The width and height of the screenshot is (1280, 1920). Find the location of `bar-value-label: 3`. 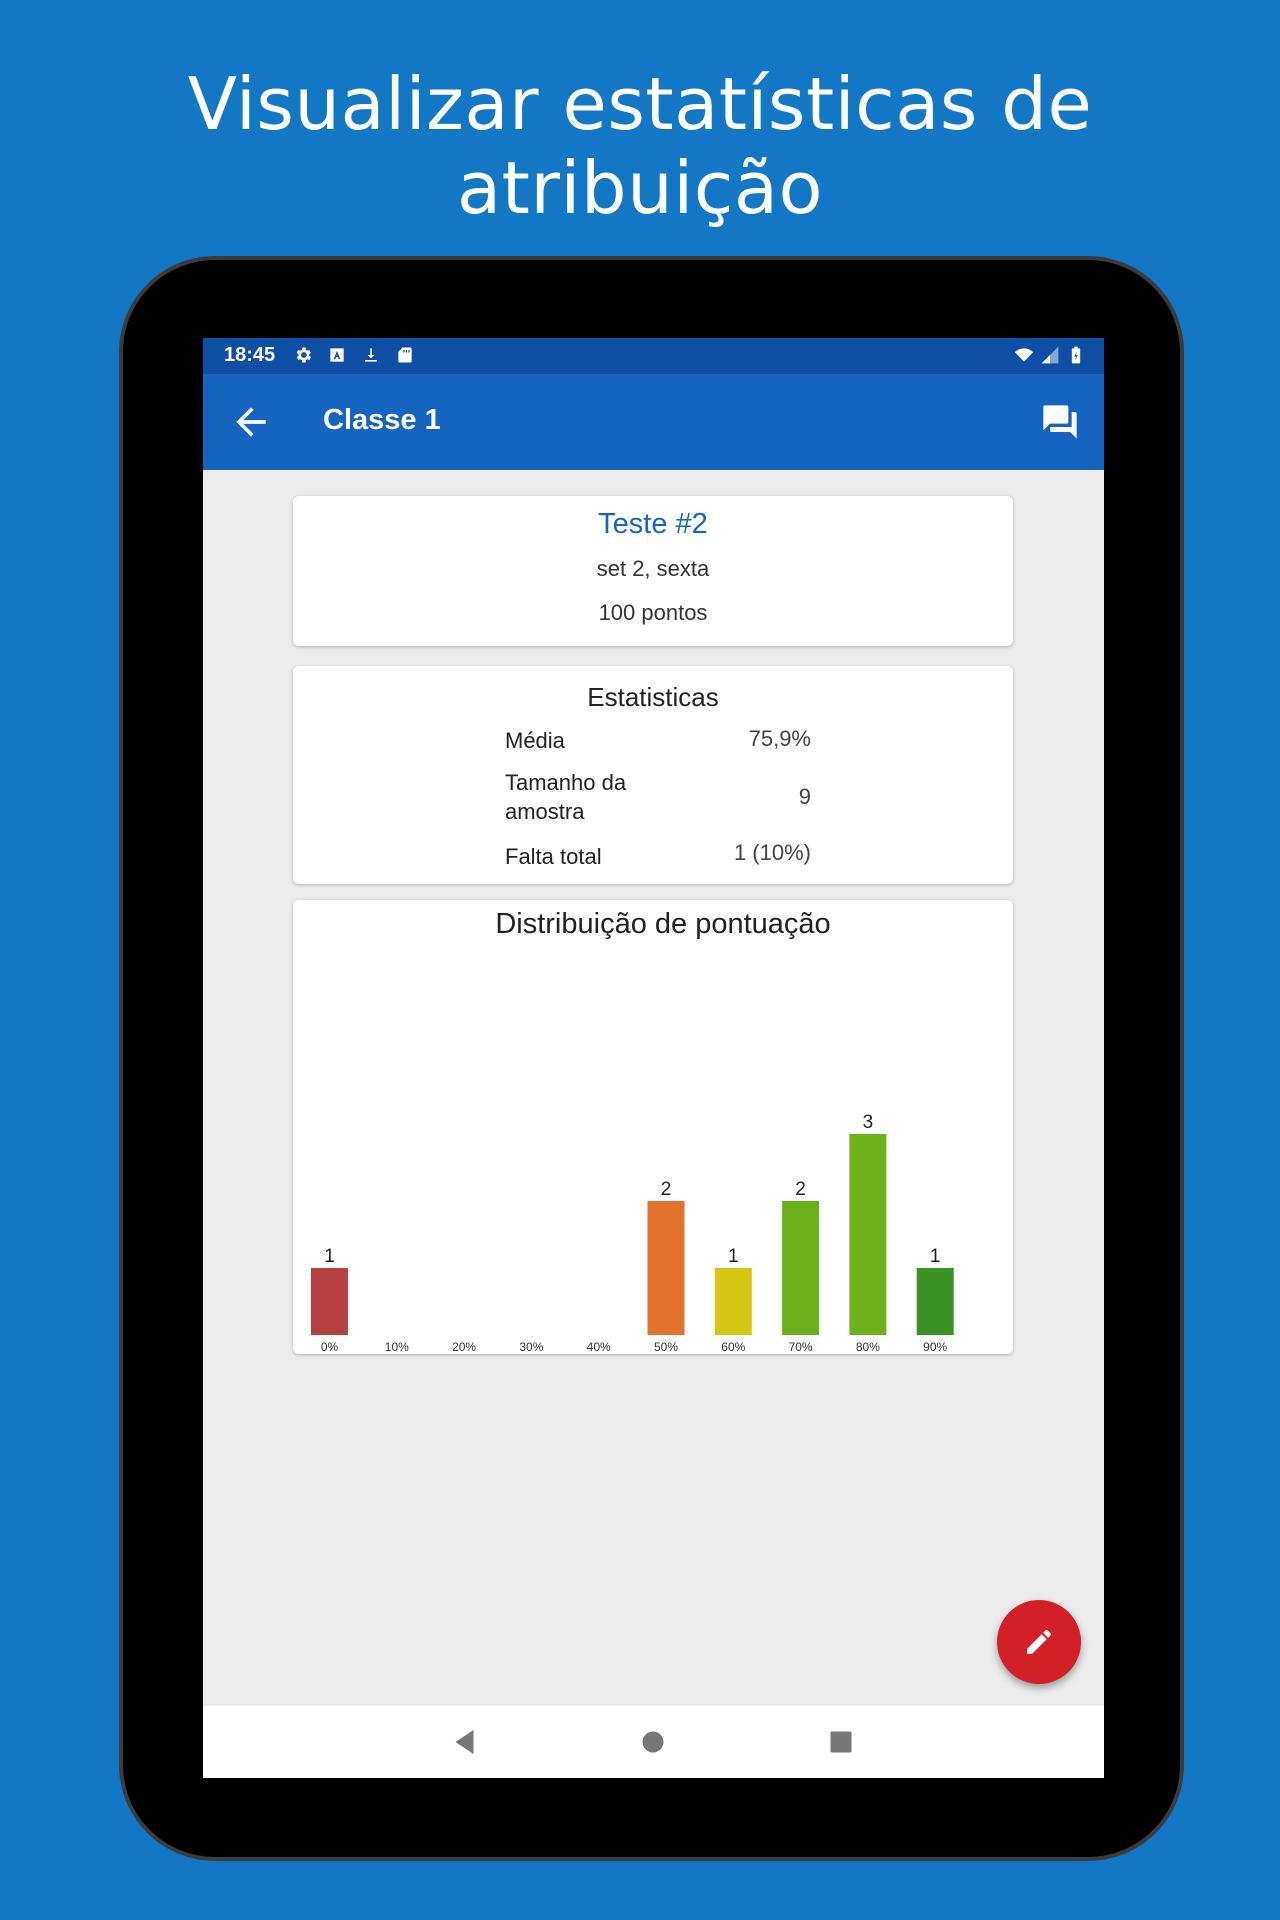

bar-value-label: 3 is located at coordinates (868, 1122).